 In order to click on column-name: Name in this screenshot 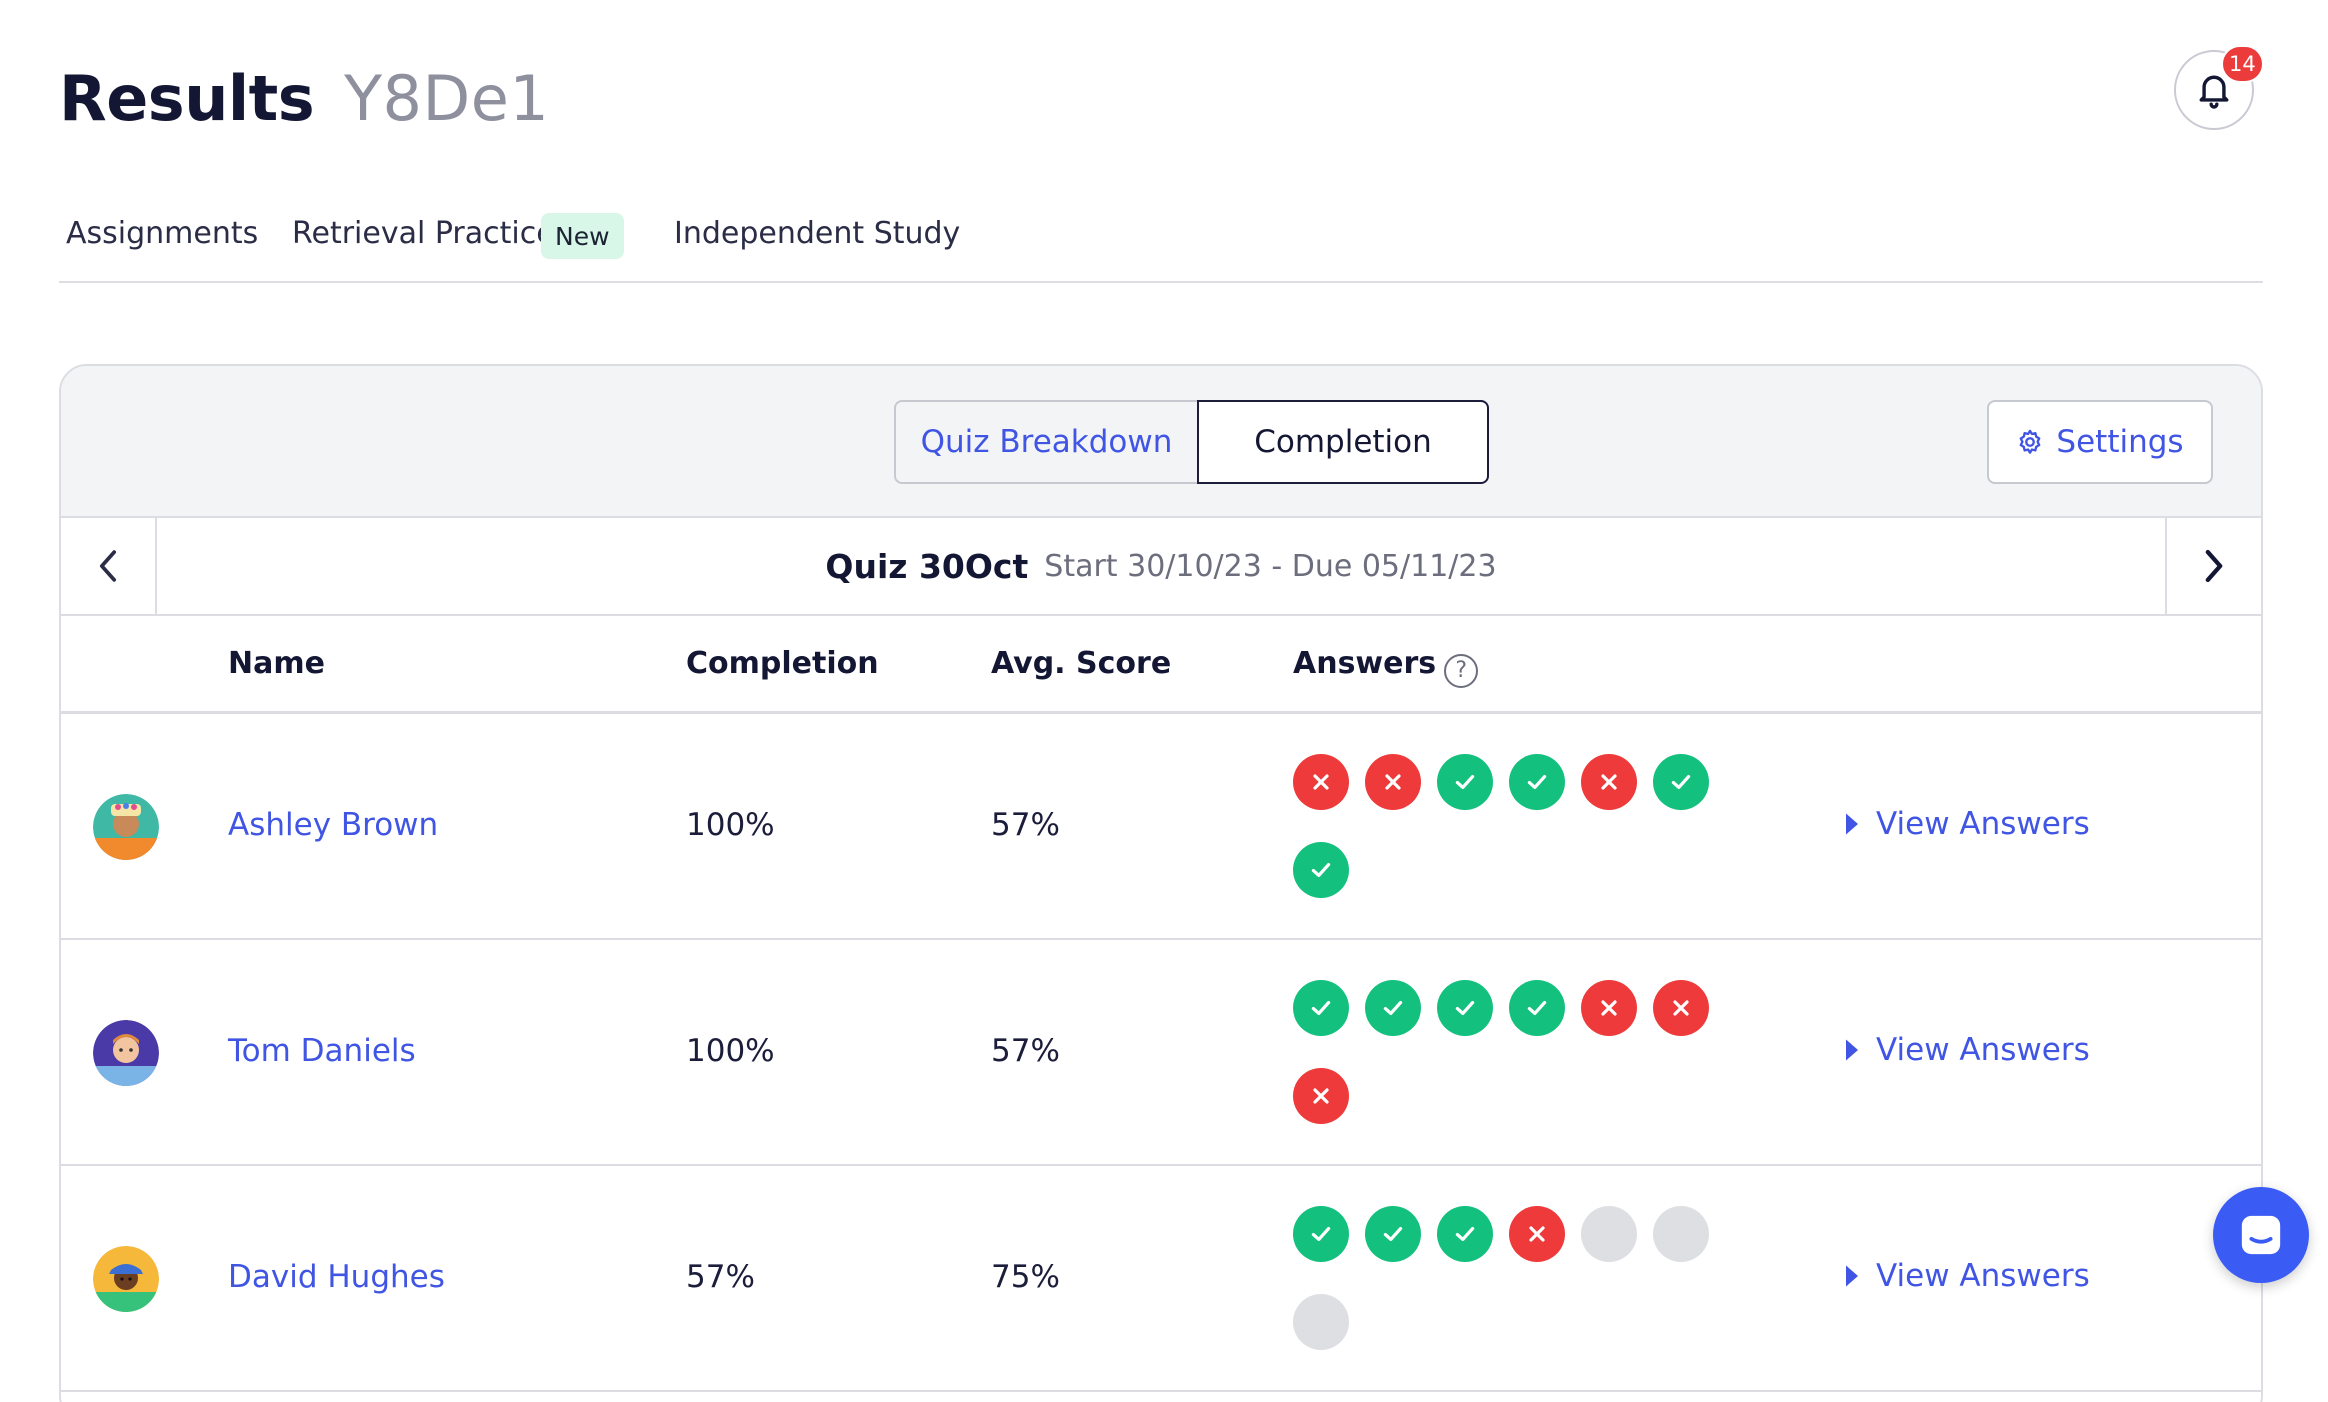, I will do `click(276, 663)`.